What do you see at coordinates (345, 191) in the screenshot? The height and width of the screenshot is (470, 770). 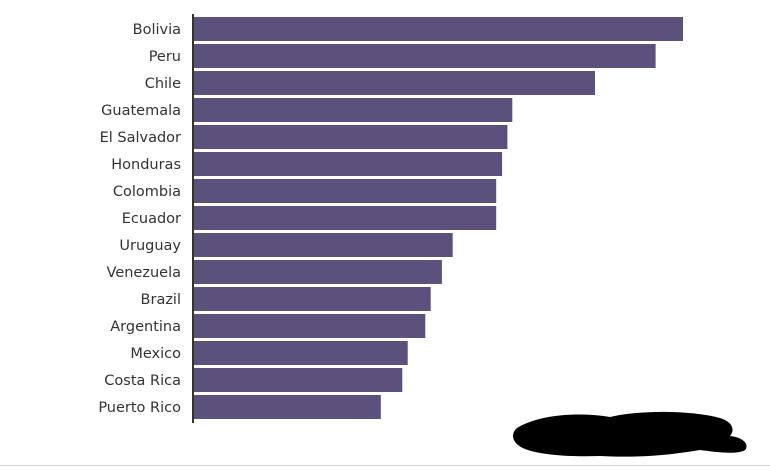 I see `bar-colombia` at bounding box center [345, 191].